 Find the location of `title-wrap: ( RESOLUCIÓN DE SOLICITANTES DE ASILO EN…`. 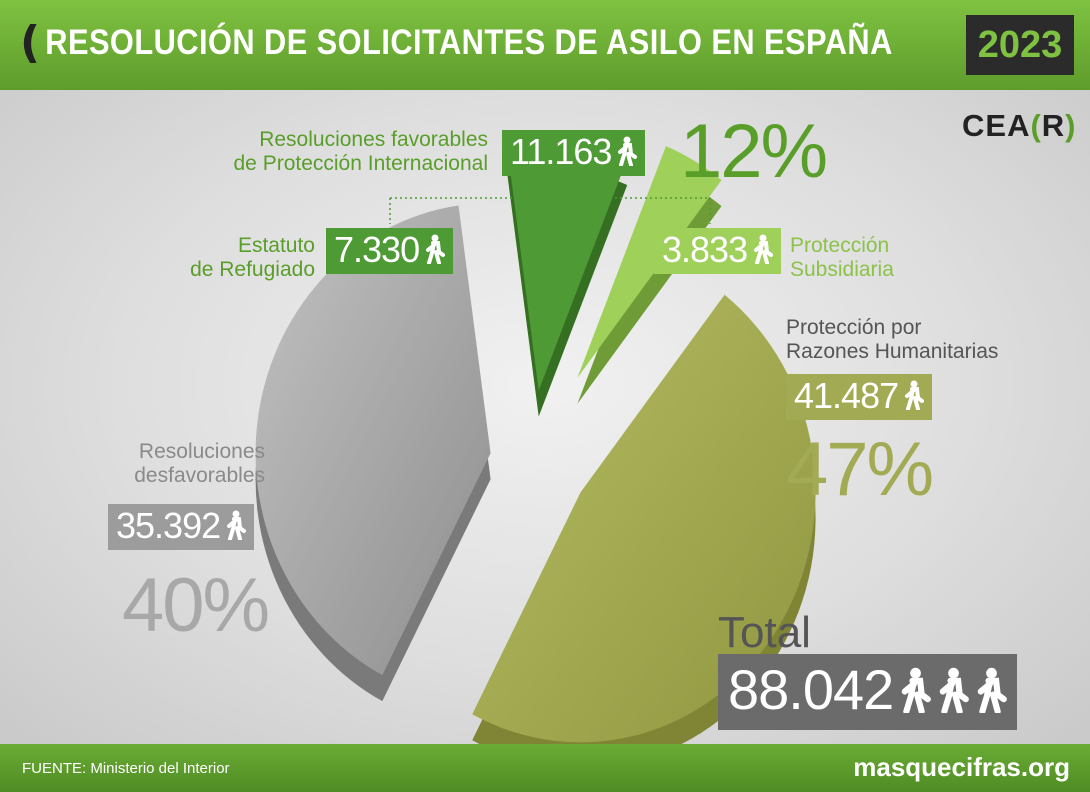

title-wrap: ( RESOLUCIÓN DE SOLICITANTES DE ASILO EN… is located at coordinates (517, 43).